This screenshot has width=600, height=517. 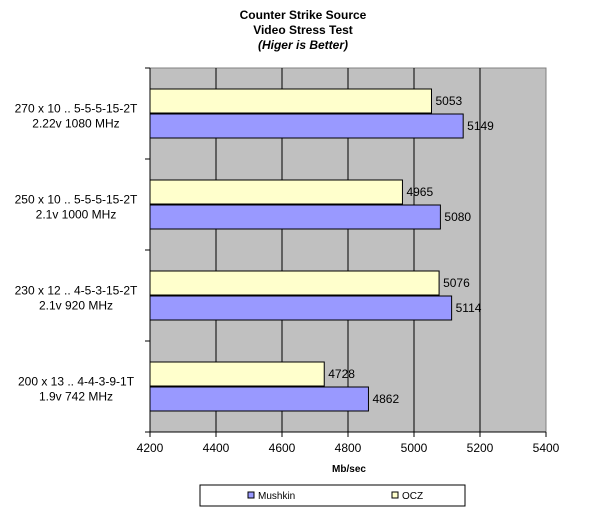 I want to click on x-tick-label-4600: 4600, so click(x=282, y=448).